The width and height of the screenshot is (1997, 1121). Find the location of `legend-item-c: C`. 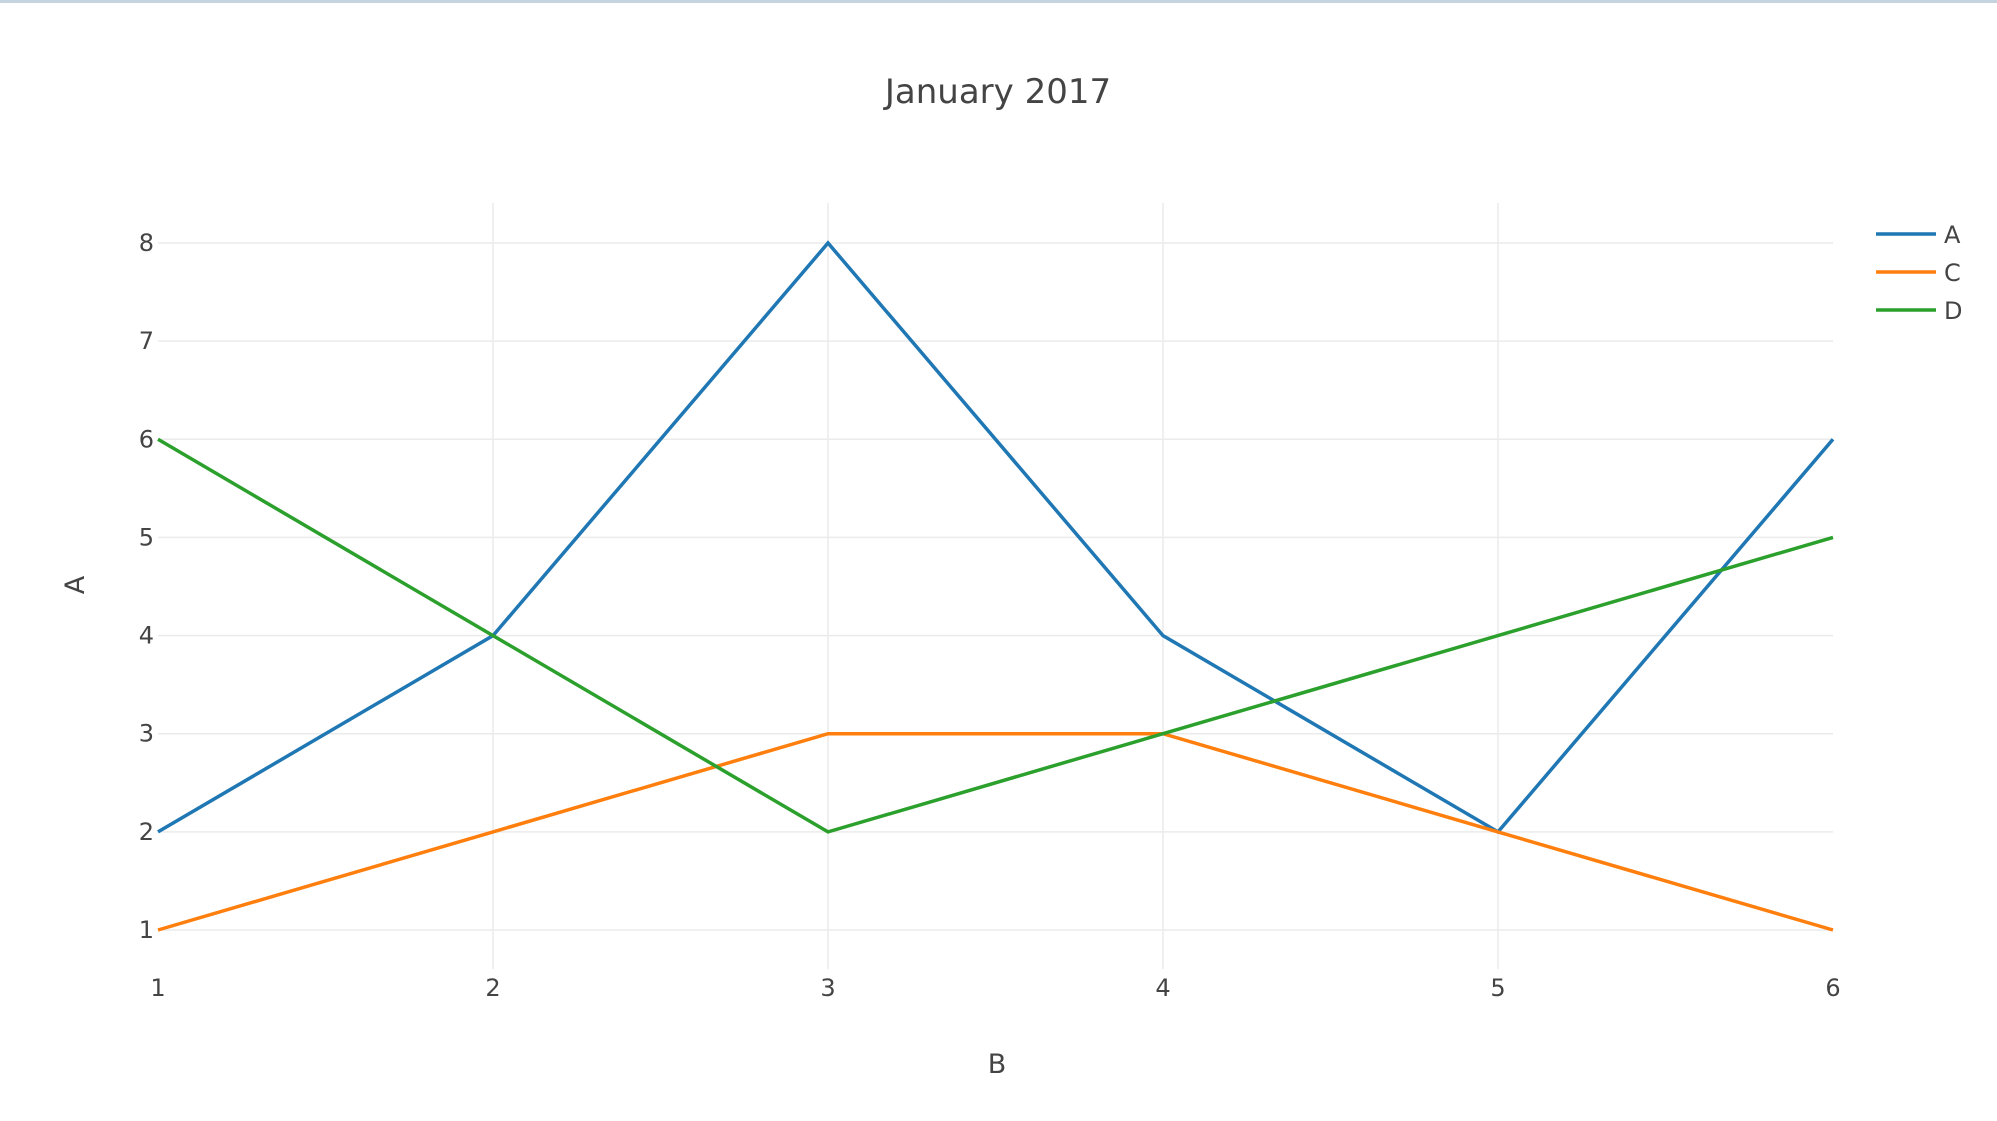

legend-item-c: C is located at coordinates (1918, 273).